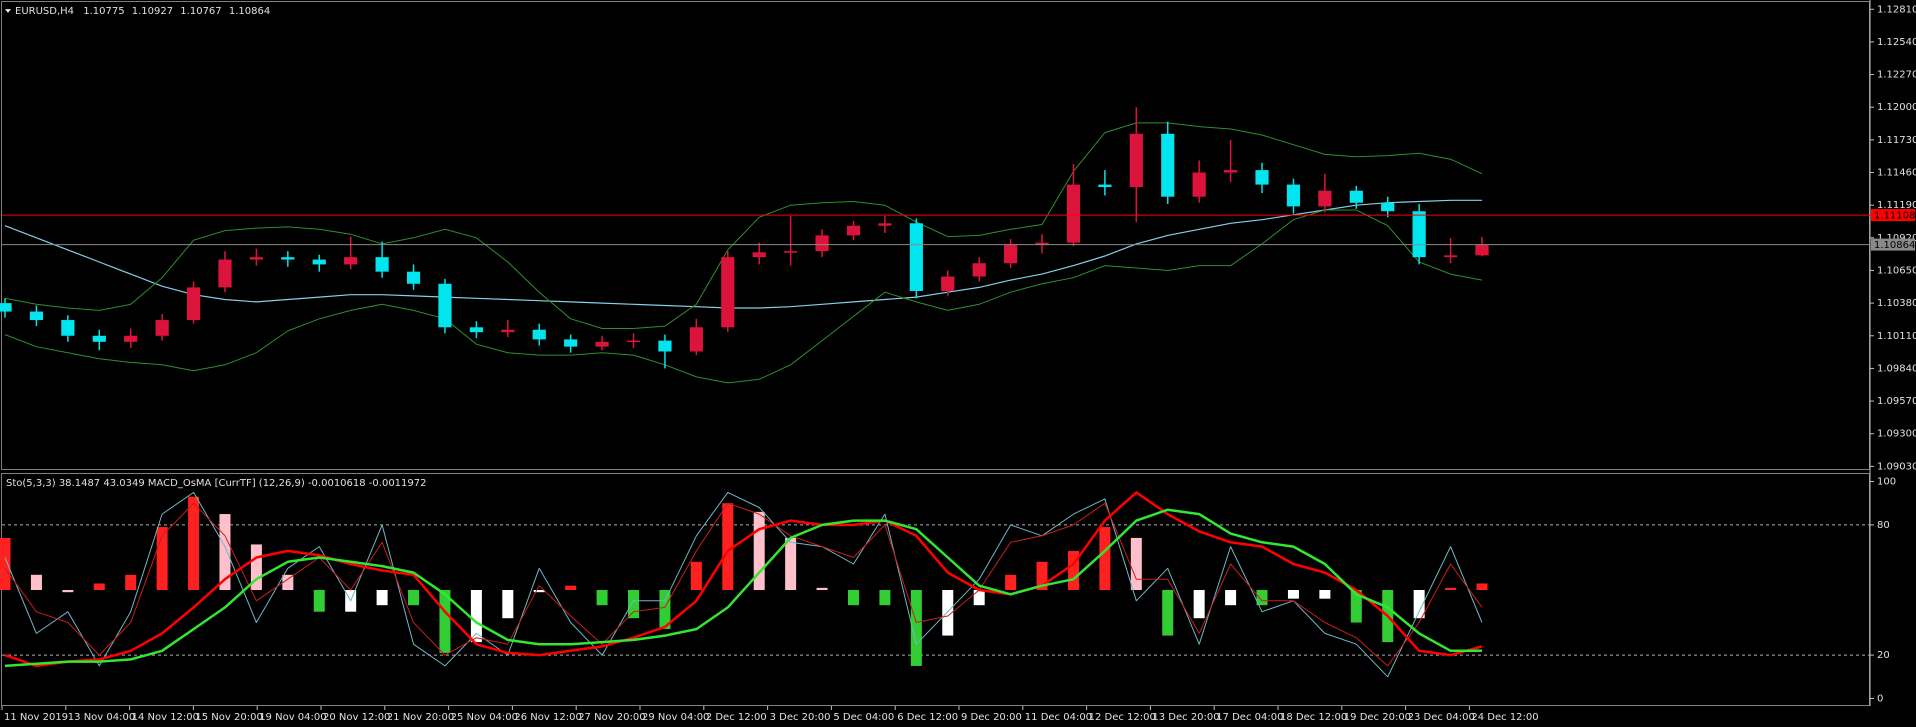 This screenshot has height=727, width=1916. Describe the element at coordinates (1896, 401) in the screenshot. I see `y-tick-label: 1.09570` at that location.